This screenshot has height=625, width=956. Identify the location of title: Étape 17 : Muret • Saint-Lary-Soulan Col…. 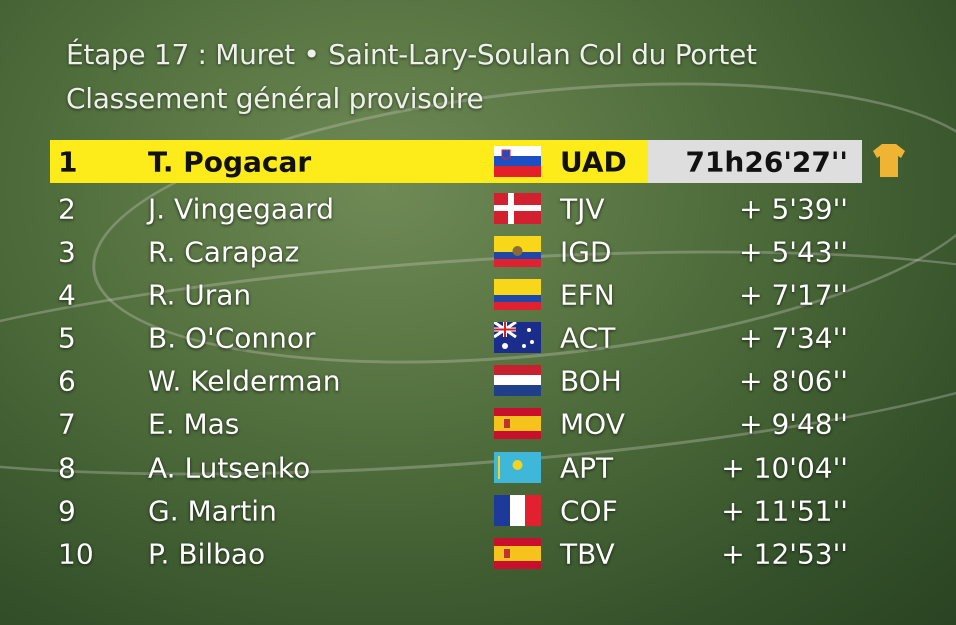
(411, 54).